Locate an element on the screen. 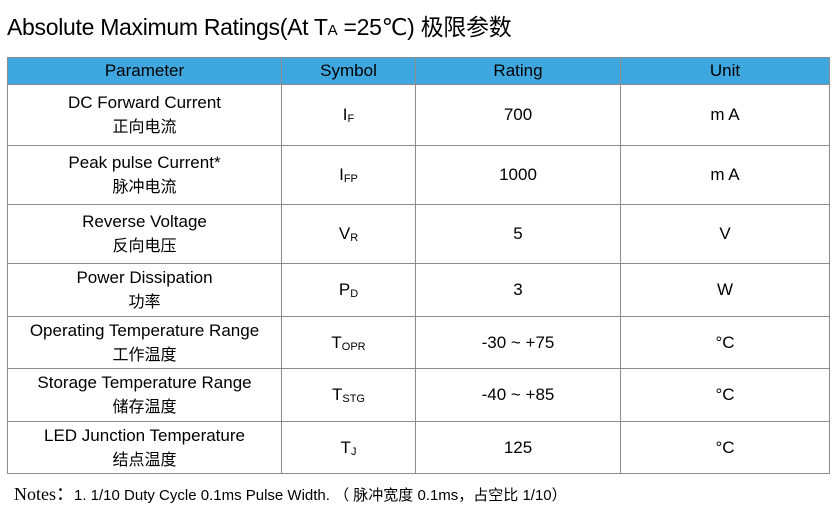  title-sub: A is located at coordinates (332, 30).